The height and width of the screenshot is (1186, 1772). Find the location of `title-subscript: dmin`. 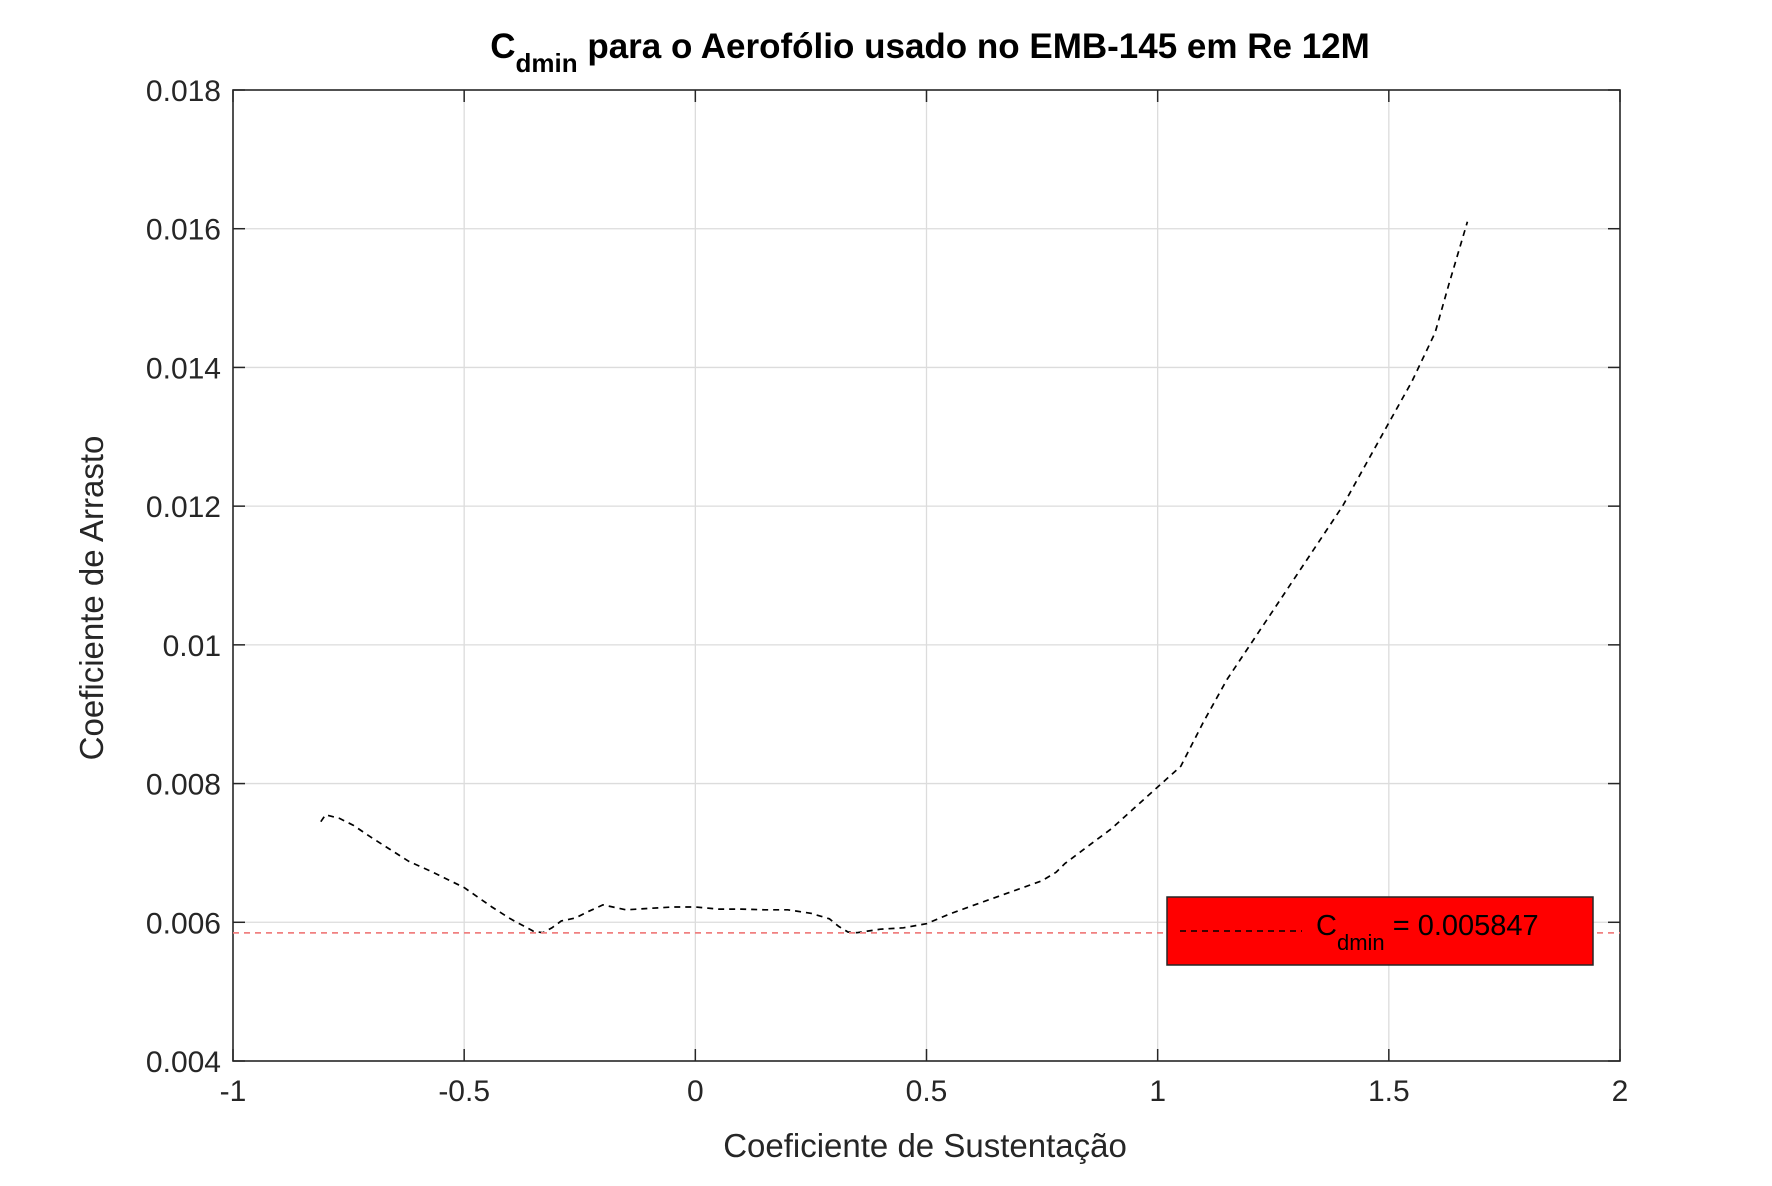

title-subscript: dmin is located at coordinates (546, 63).